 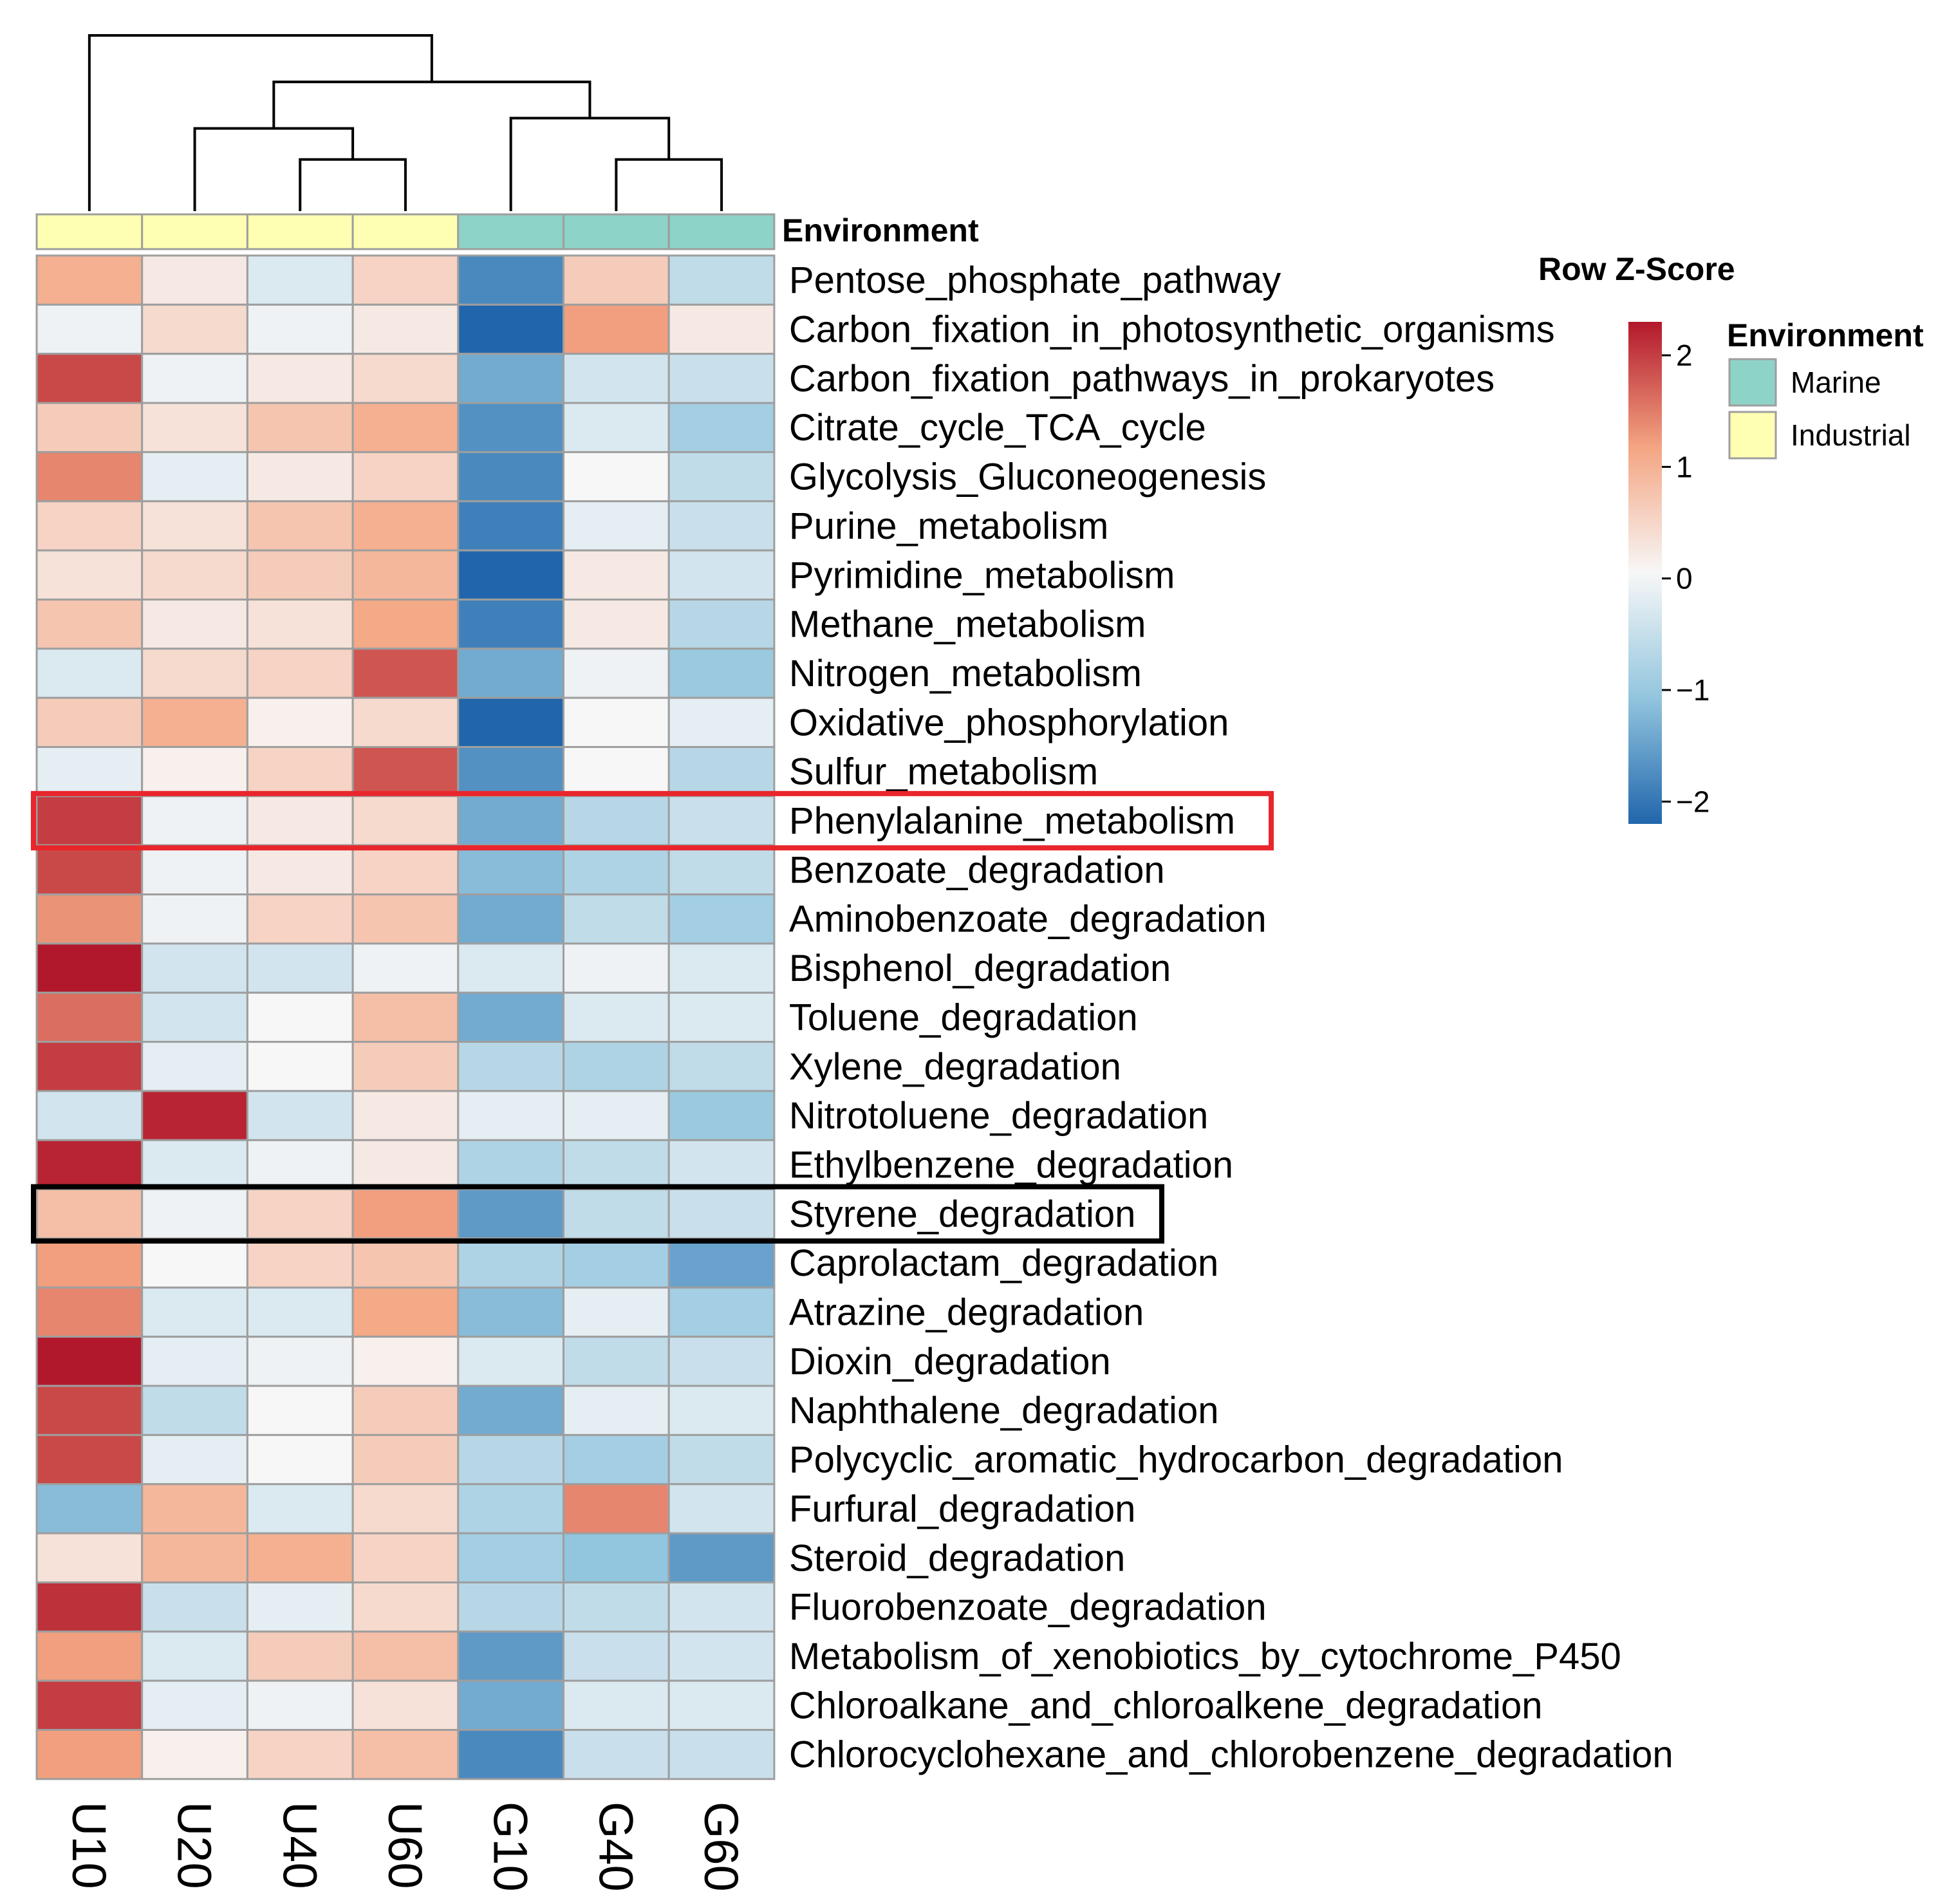 What do you see at coordinates (1028, 1608) in the screenshot?
I see `row-label: Fluorobenzoate_degradation` at bounding box center [1028, 1608].